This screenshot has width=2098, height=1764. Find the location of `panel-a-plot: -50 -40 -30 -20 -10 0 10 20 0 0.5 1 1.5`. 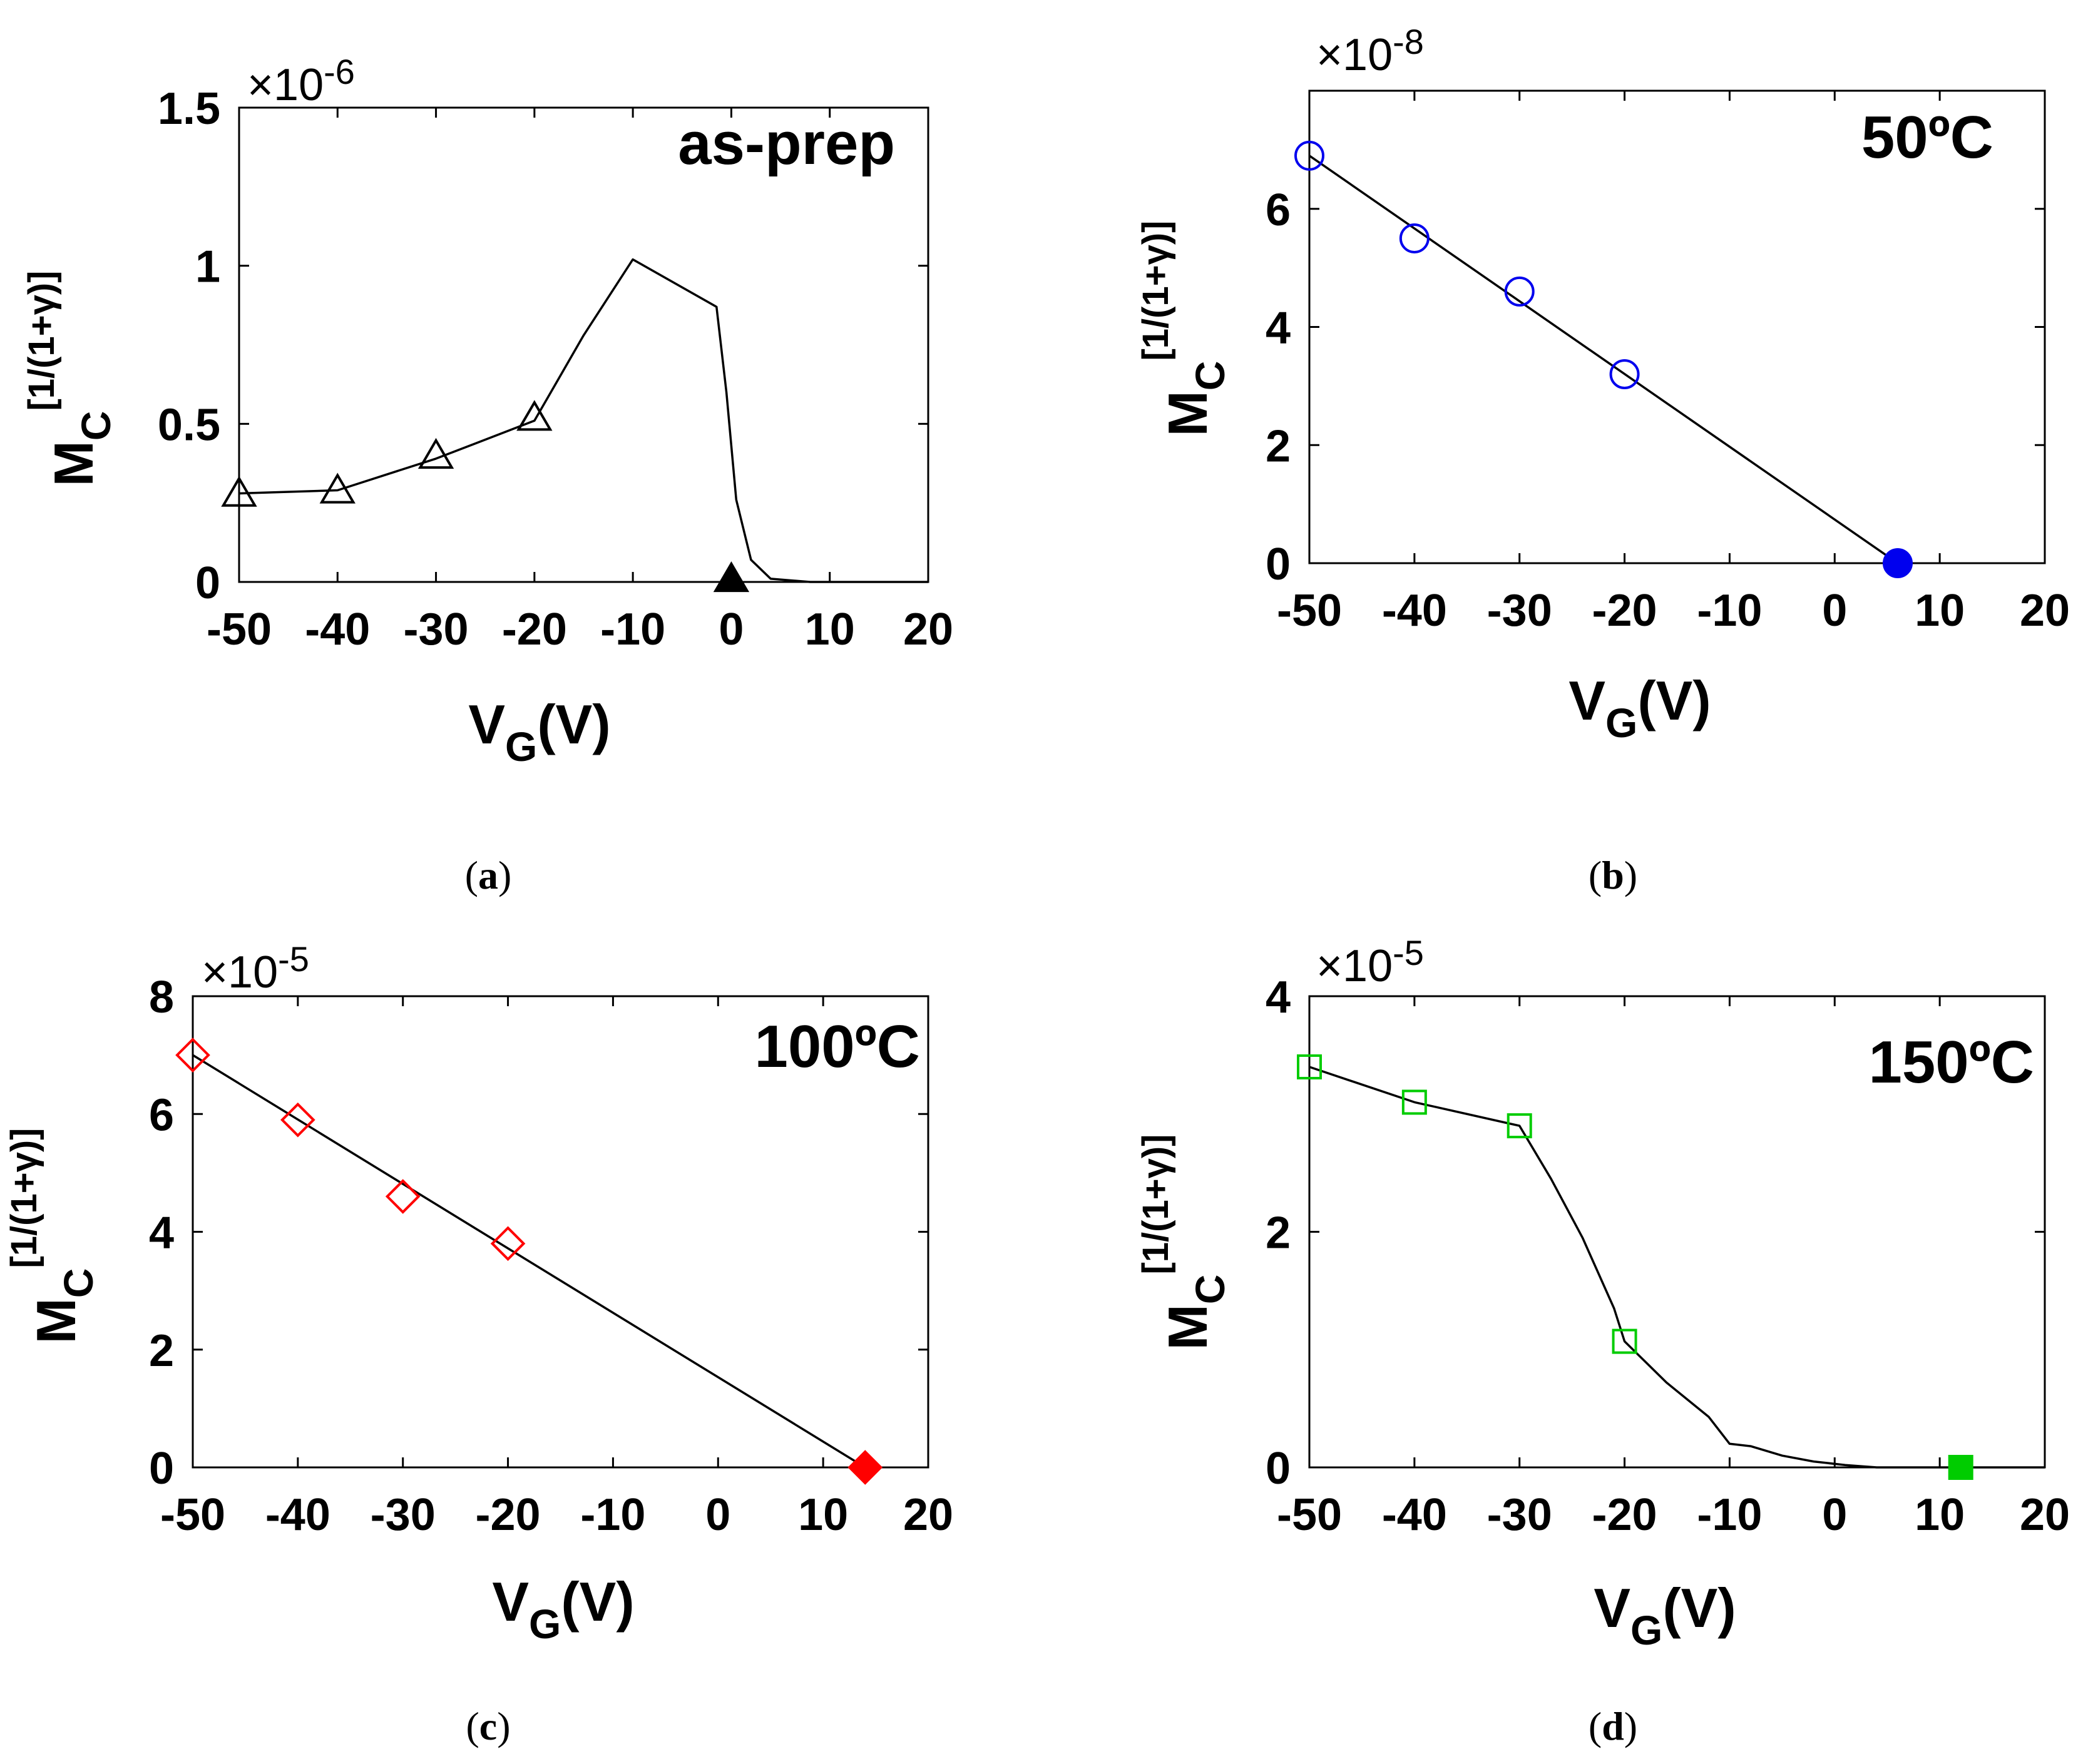

panel-a-plot: -50 -40 -30 -20 -10 0 10 20 0 0.5 1 1.5 is located at coordinates (555, 369).